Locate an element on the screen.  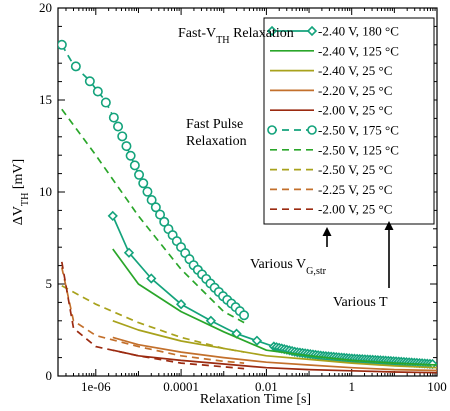
arrow-various-vg is located at coordinates (327, 237).